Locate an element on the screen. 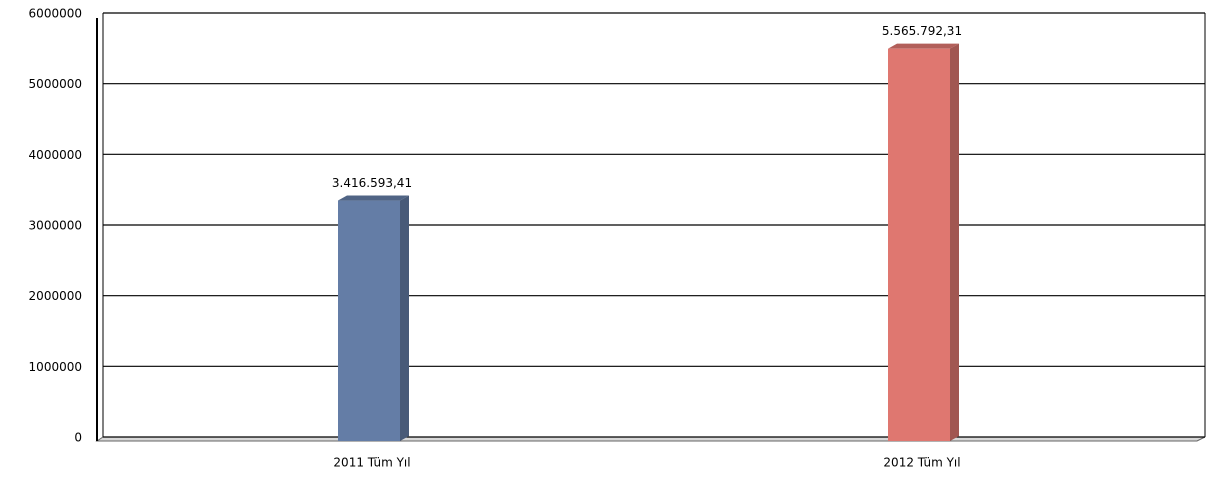 This screenshot has height=479, width=1221. x-tick-label: 2012 Tüm Yıl is located at coordinates (921, 463).